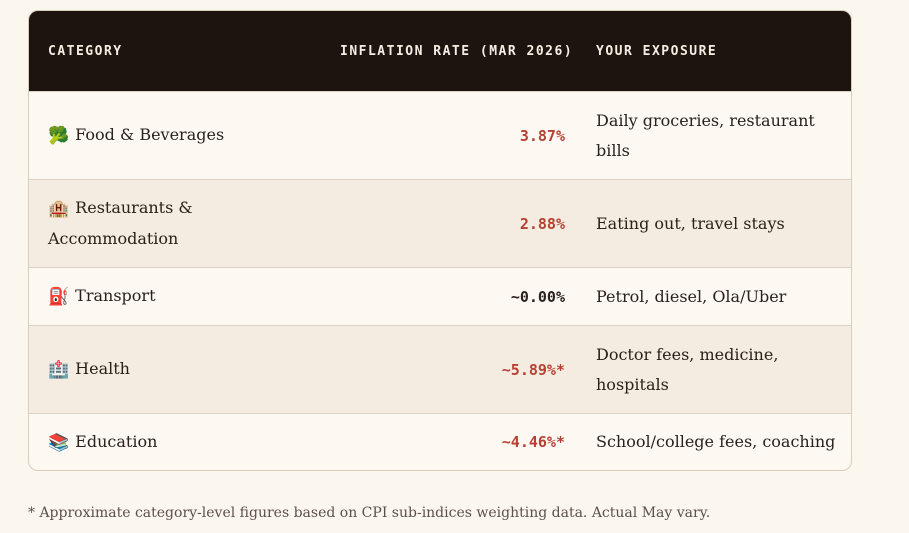 The image size is (909, 533). Describe the element at coordinates (691, 296) in the screenshot. I see `exposure-cell: Petrol, diesel, Ola/Uber` at that location.